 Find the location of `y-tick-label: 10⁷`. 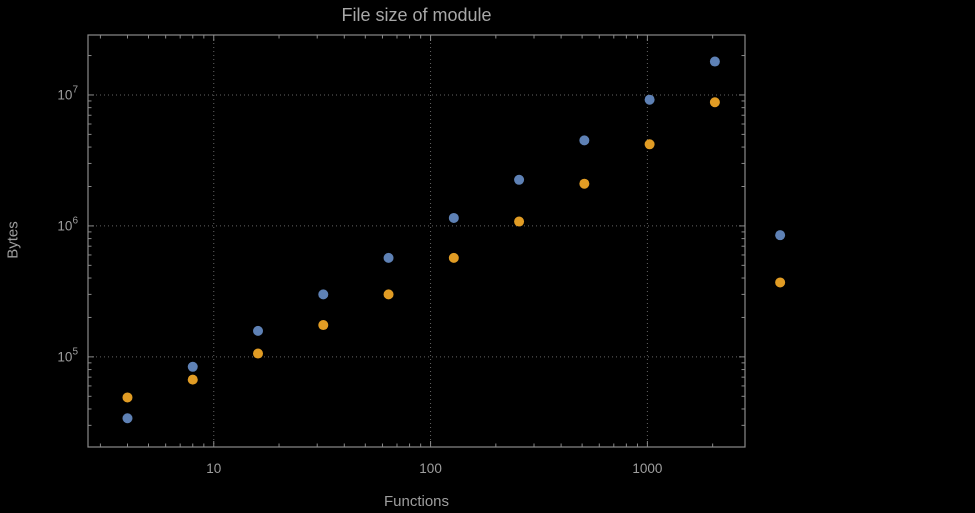

y-tick-label: 10⁷ is located at coordinates (67, 93).